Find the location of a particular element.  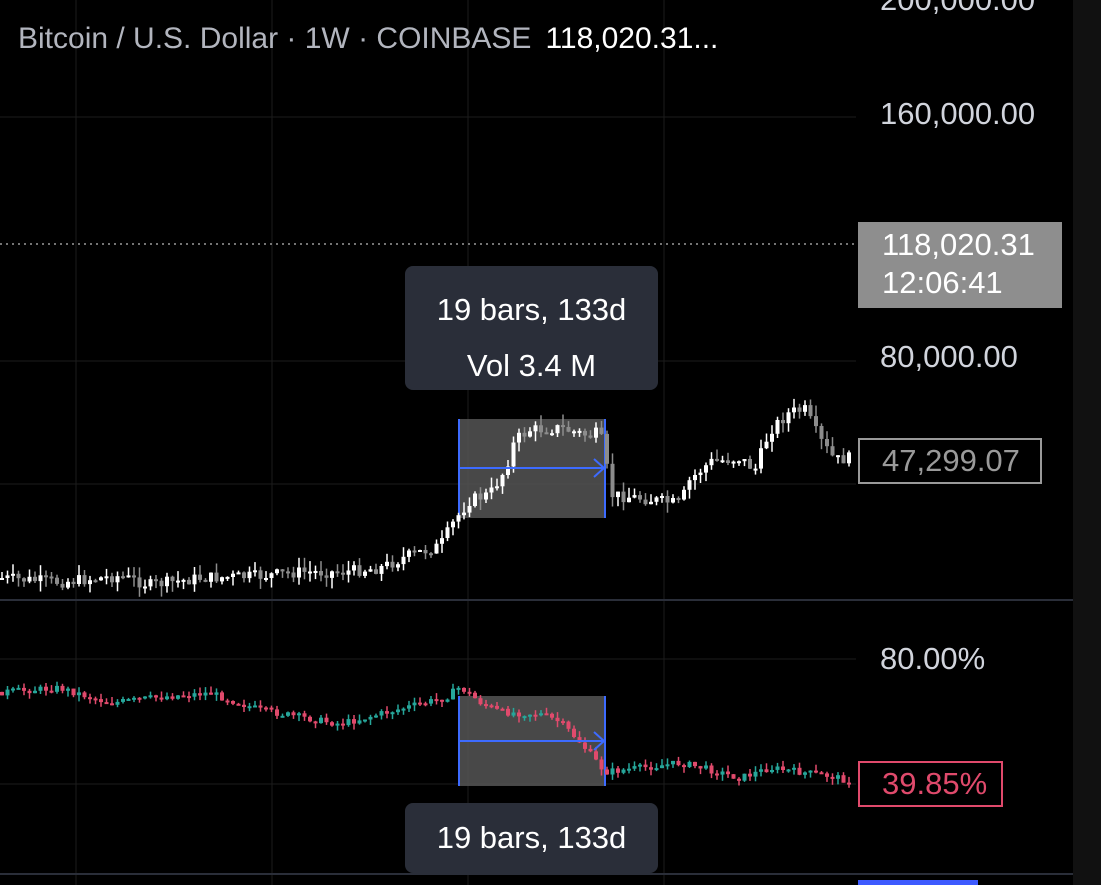

current-price-value: 118,020.31 is located at coordinates (958, 244).